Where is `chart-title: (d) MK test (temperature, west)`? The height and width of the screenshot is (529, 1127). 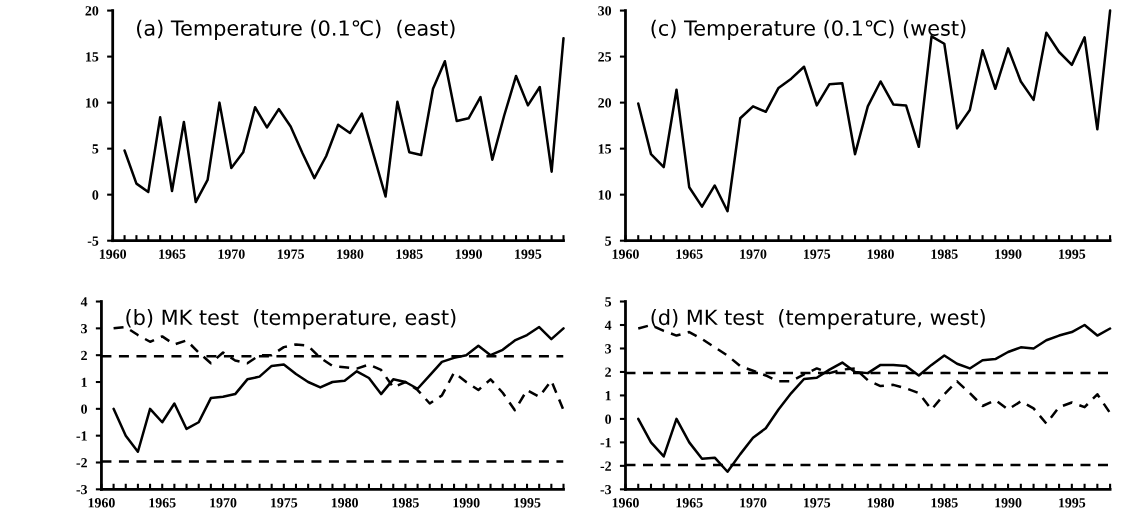
chart-title: (d) MK test (temperature, west) is located at coordinates (818, 319).